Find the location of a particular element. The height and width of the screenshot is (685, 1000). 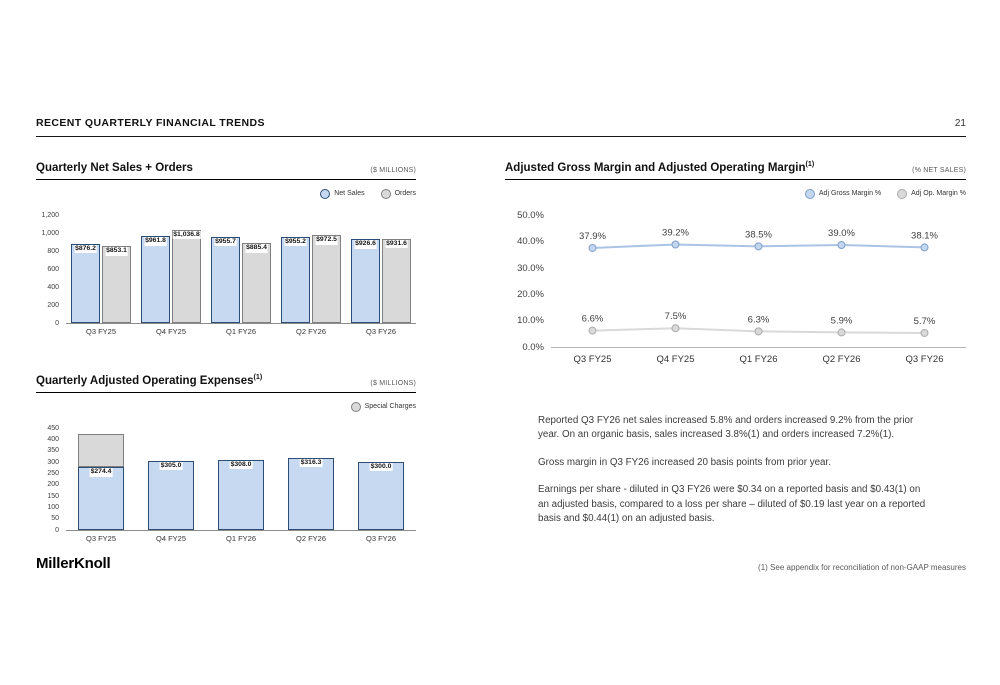

legend-label: Orders is located at coordinates (405, 194).